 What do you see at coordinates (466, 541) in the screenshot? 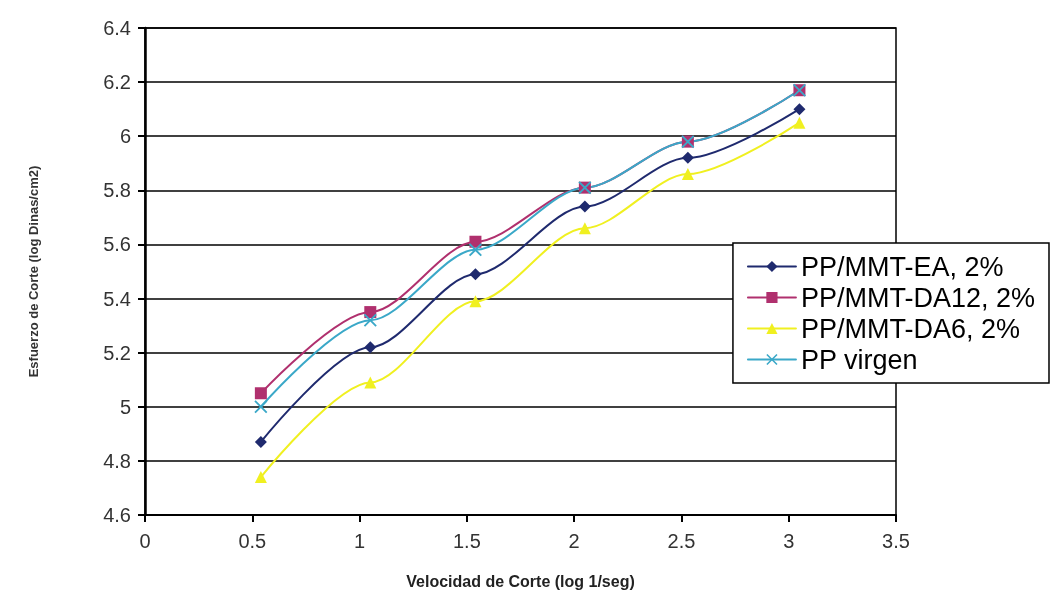
I see `x-tick-label: 1.5` at bounding box center [466, 541].